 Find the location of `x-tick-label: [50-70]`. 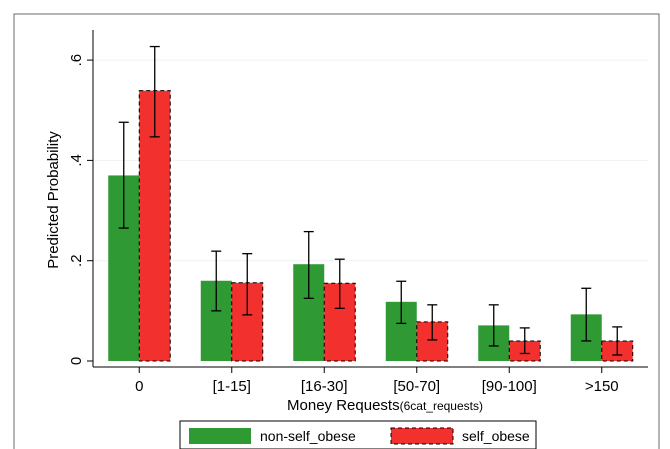

x-tick-label: [50-70] is located at coordinates (416, 386).